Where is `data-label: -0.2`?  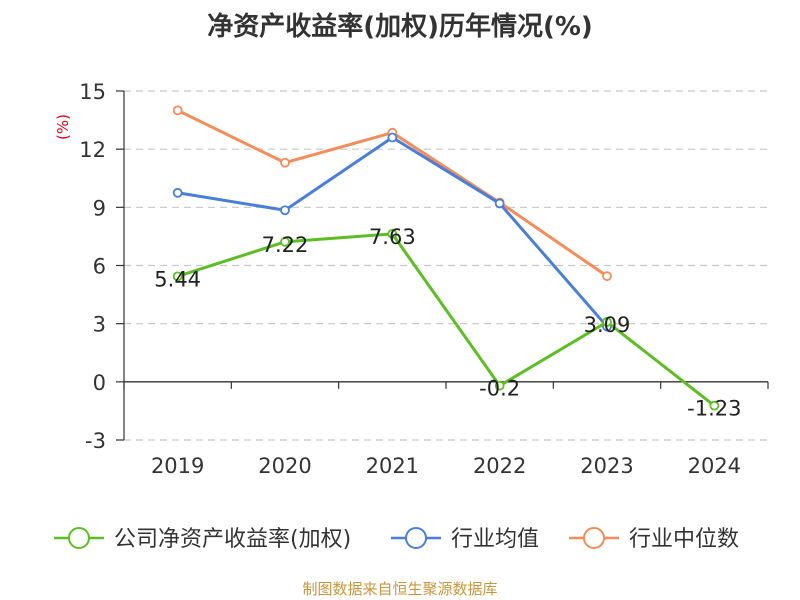 data-label: -0.2 is located at coordinates (499, 389).